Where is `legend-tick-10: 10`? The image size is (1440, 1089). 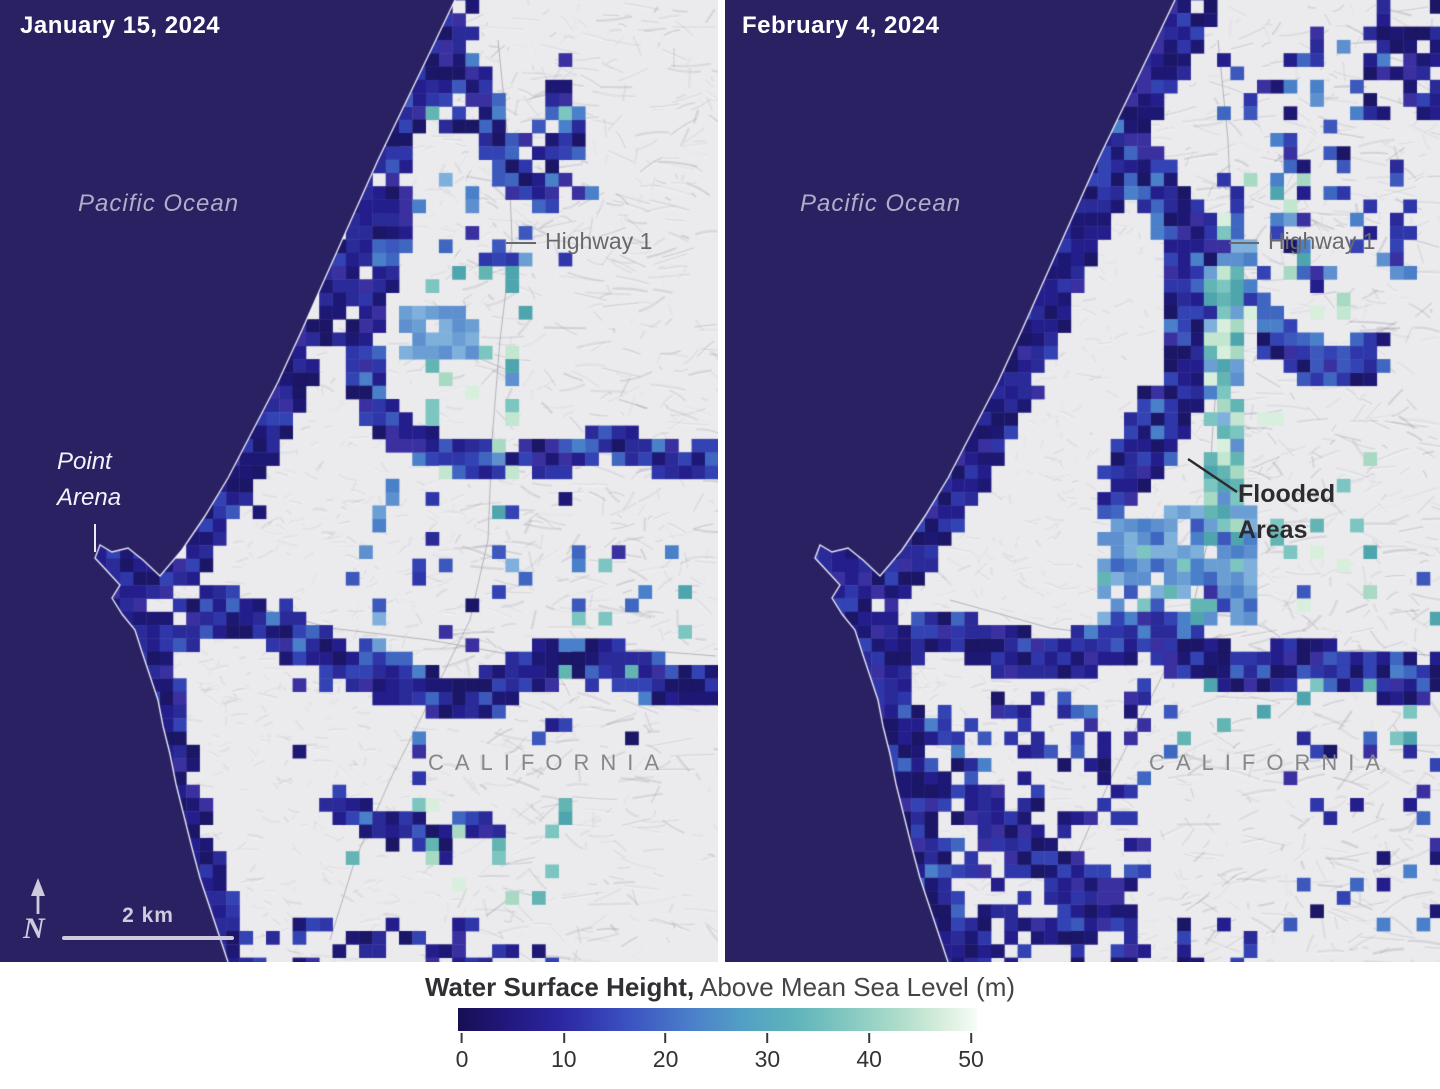
legend-tick-10: 10 is located at coordinates (564, 1053).